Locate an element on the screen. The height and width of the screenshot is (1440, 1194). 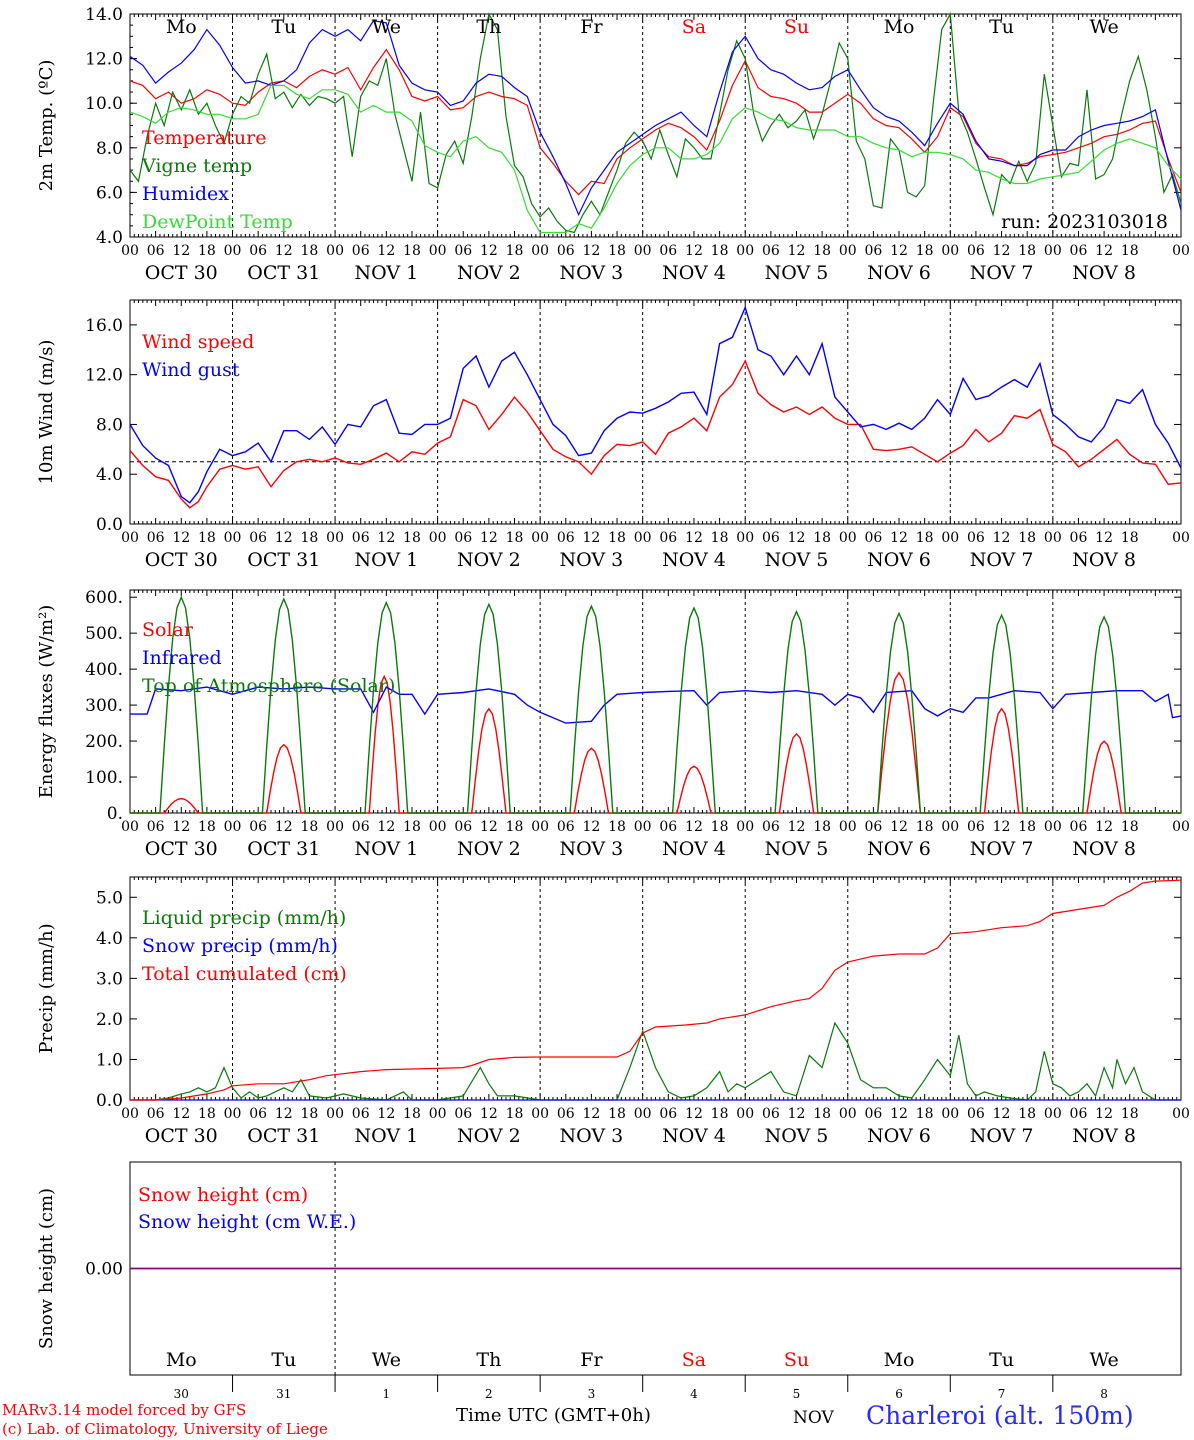
y-tick-label: 1.0 is located at coordinates (109, 1060).